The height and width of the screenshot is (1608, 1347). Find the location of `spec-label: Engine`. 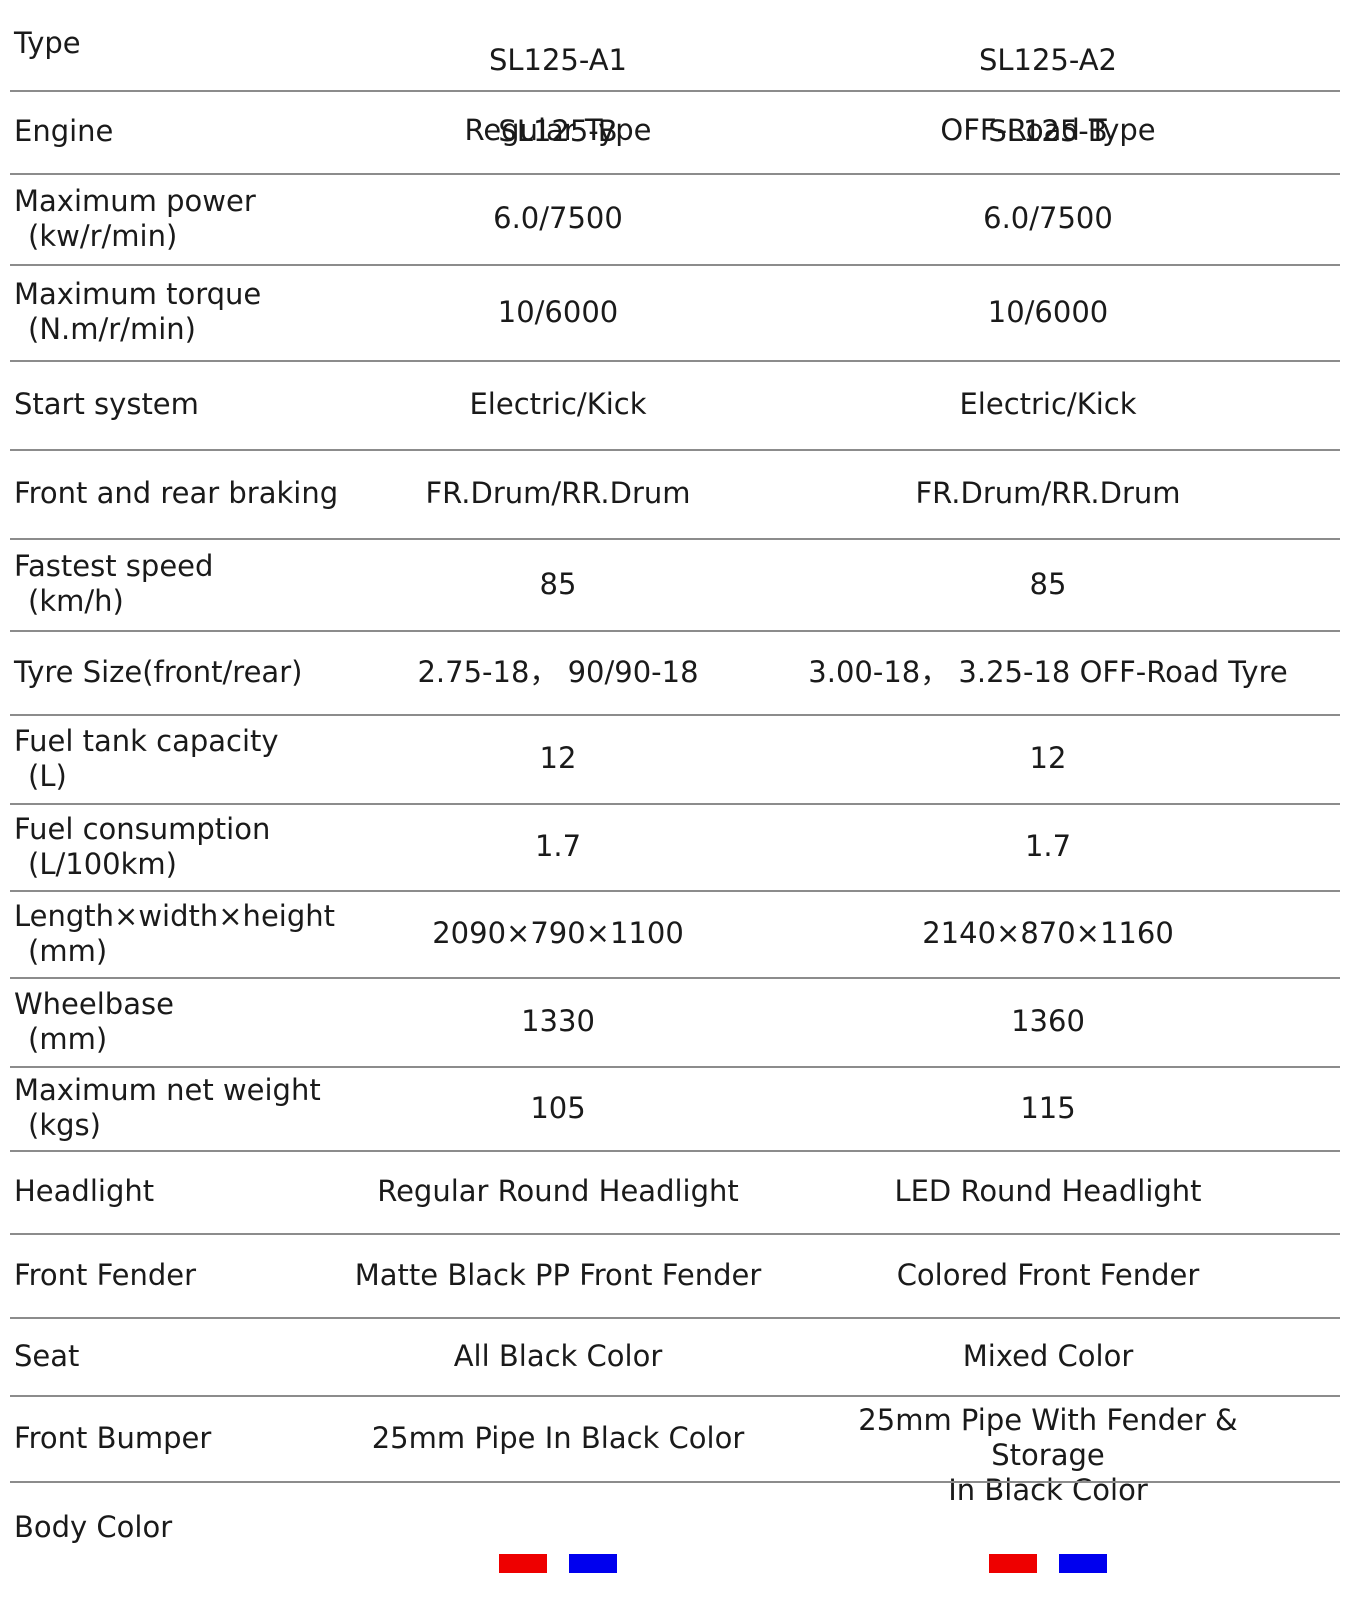

spec-label: Engine is located at coordinates (184, 131).